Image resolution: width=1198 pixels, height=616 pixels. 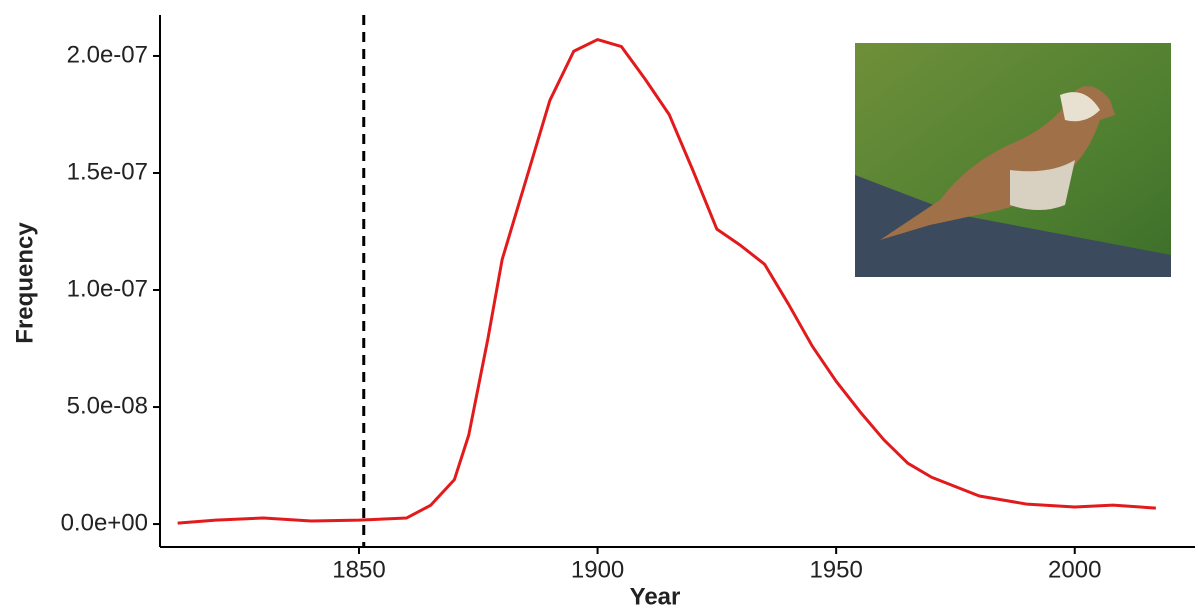 What do you see at coordinates (104, 522) in the screenshot?
I see `y-tick-label: 0.0e+00` at bounding box center [104, 522].